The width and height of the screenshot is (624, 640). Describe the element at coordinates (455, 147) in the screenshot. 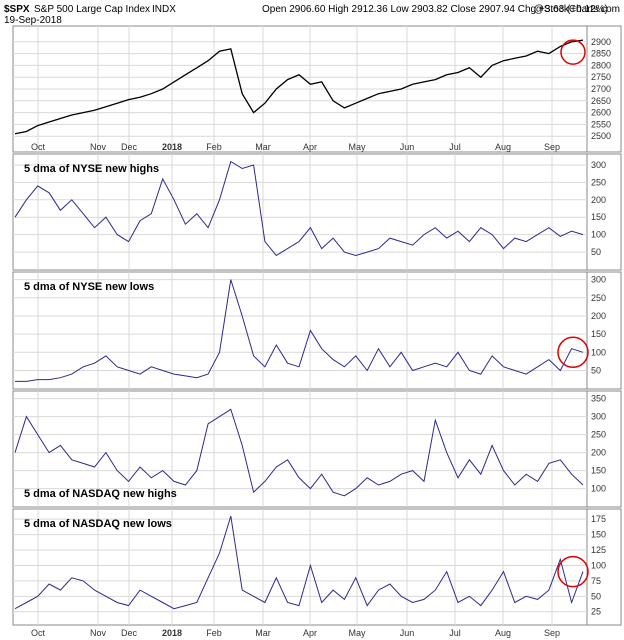

I see `x-tick-label-top: Jul` at that location.